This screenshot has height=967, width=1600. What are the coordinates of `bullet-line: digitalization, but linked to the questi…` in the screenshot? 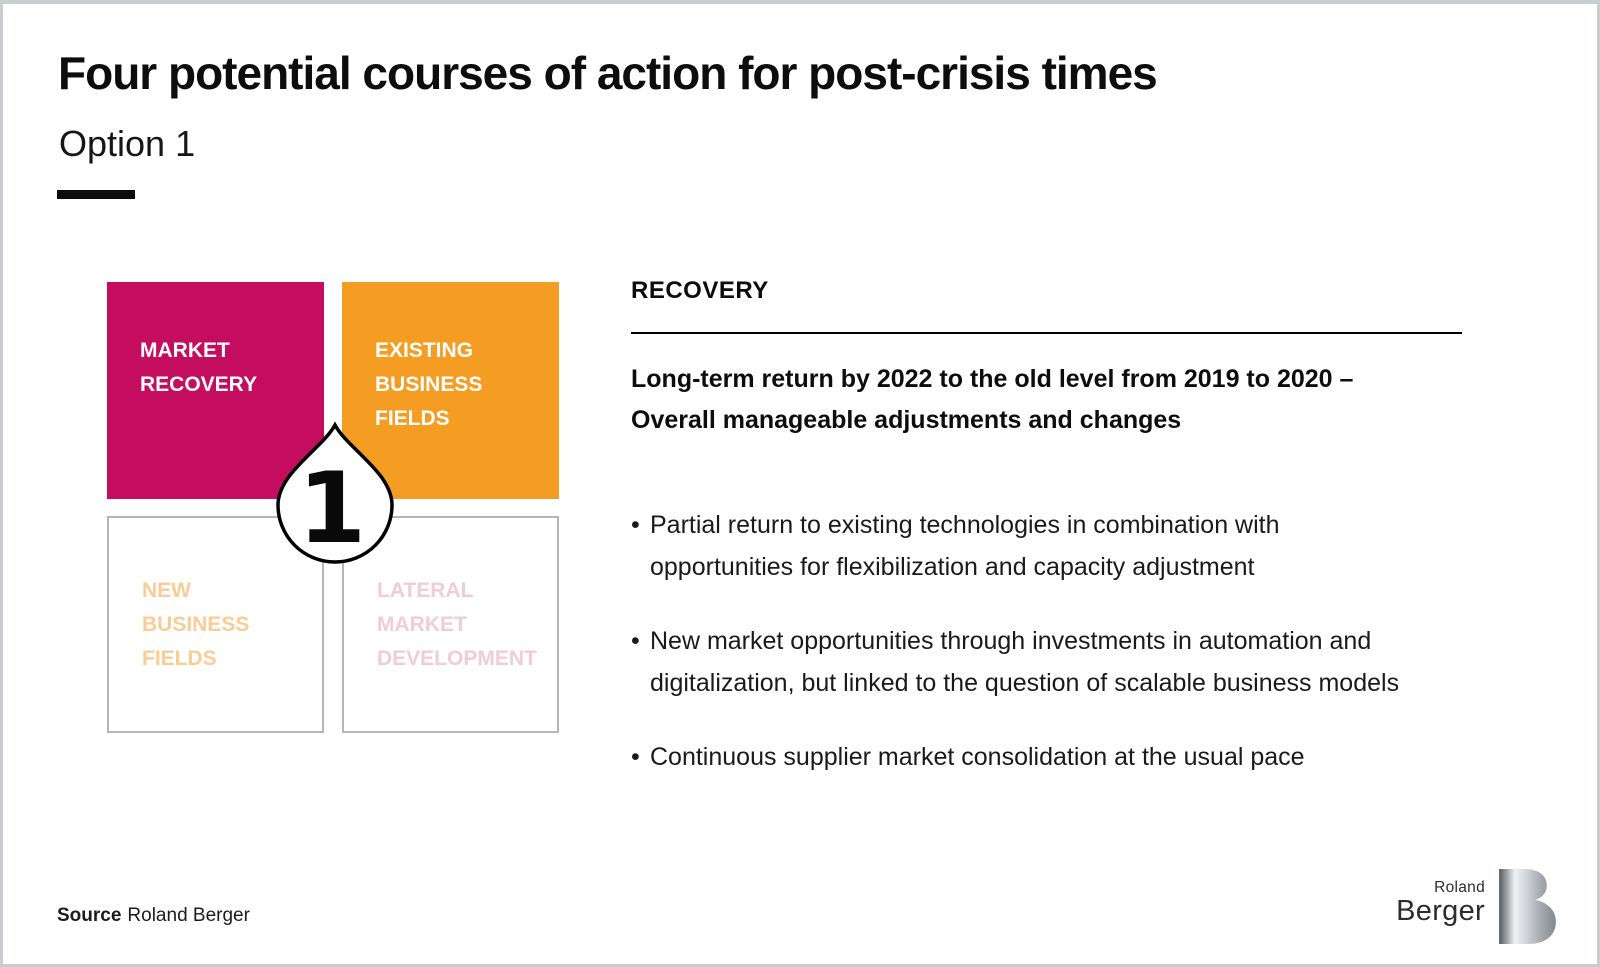 It's located at (1025, 683).